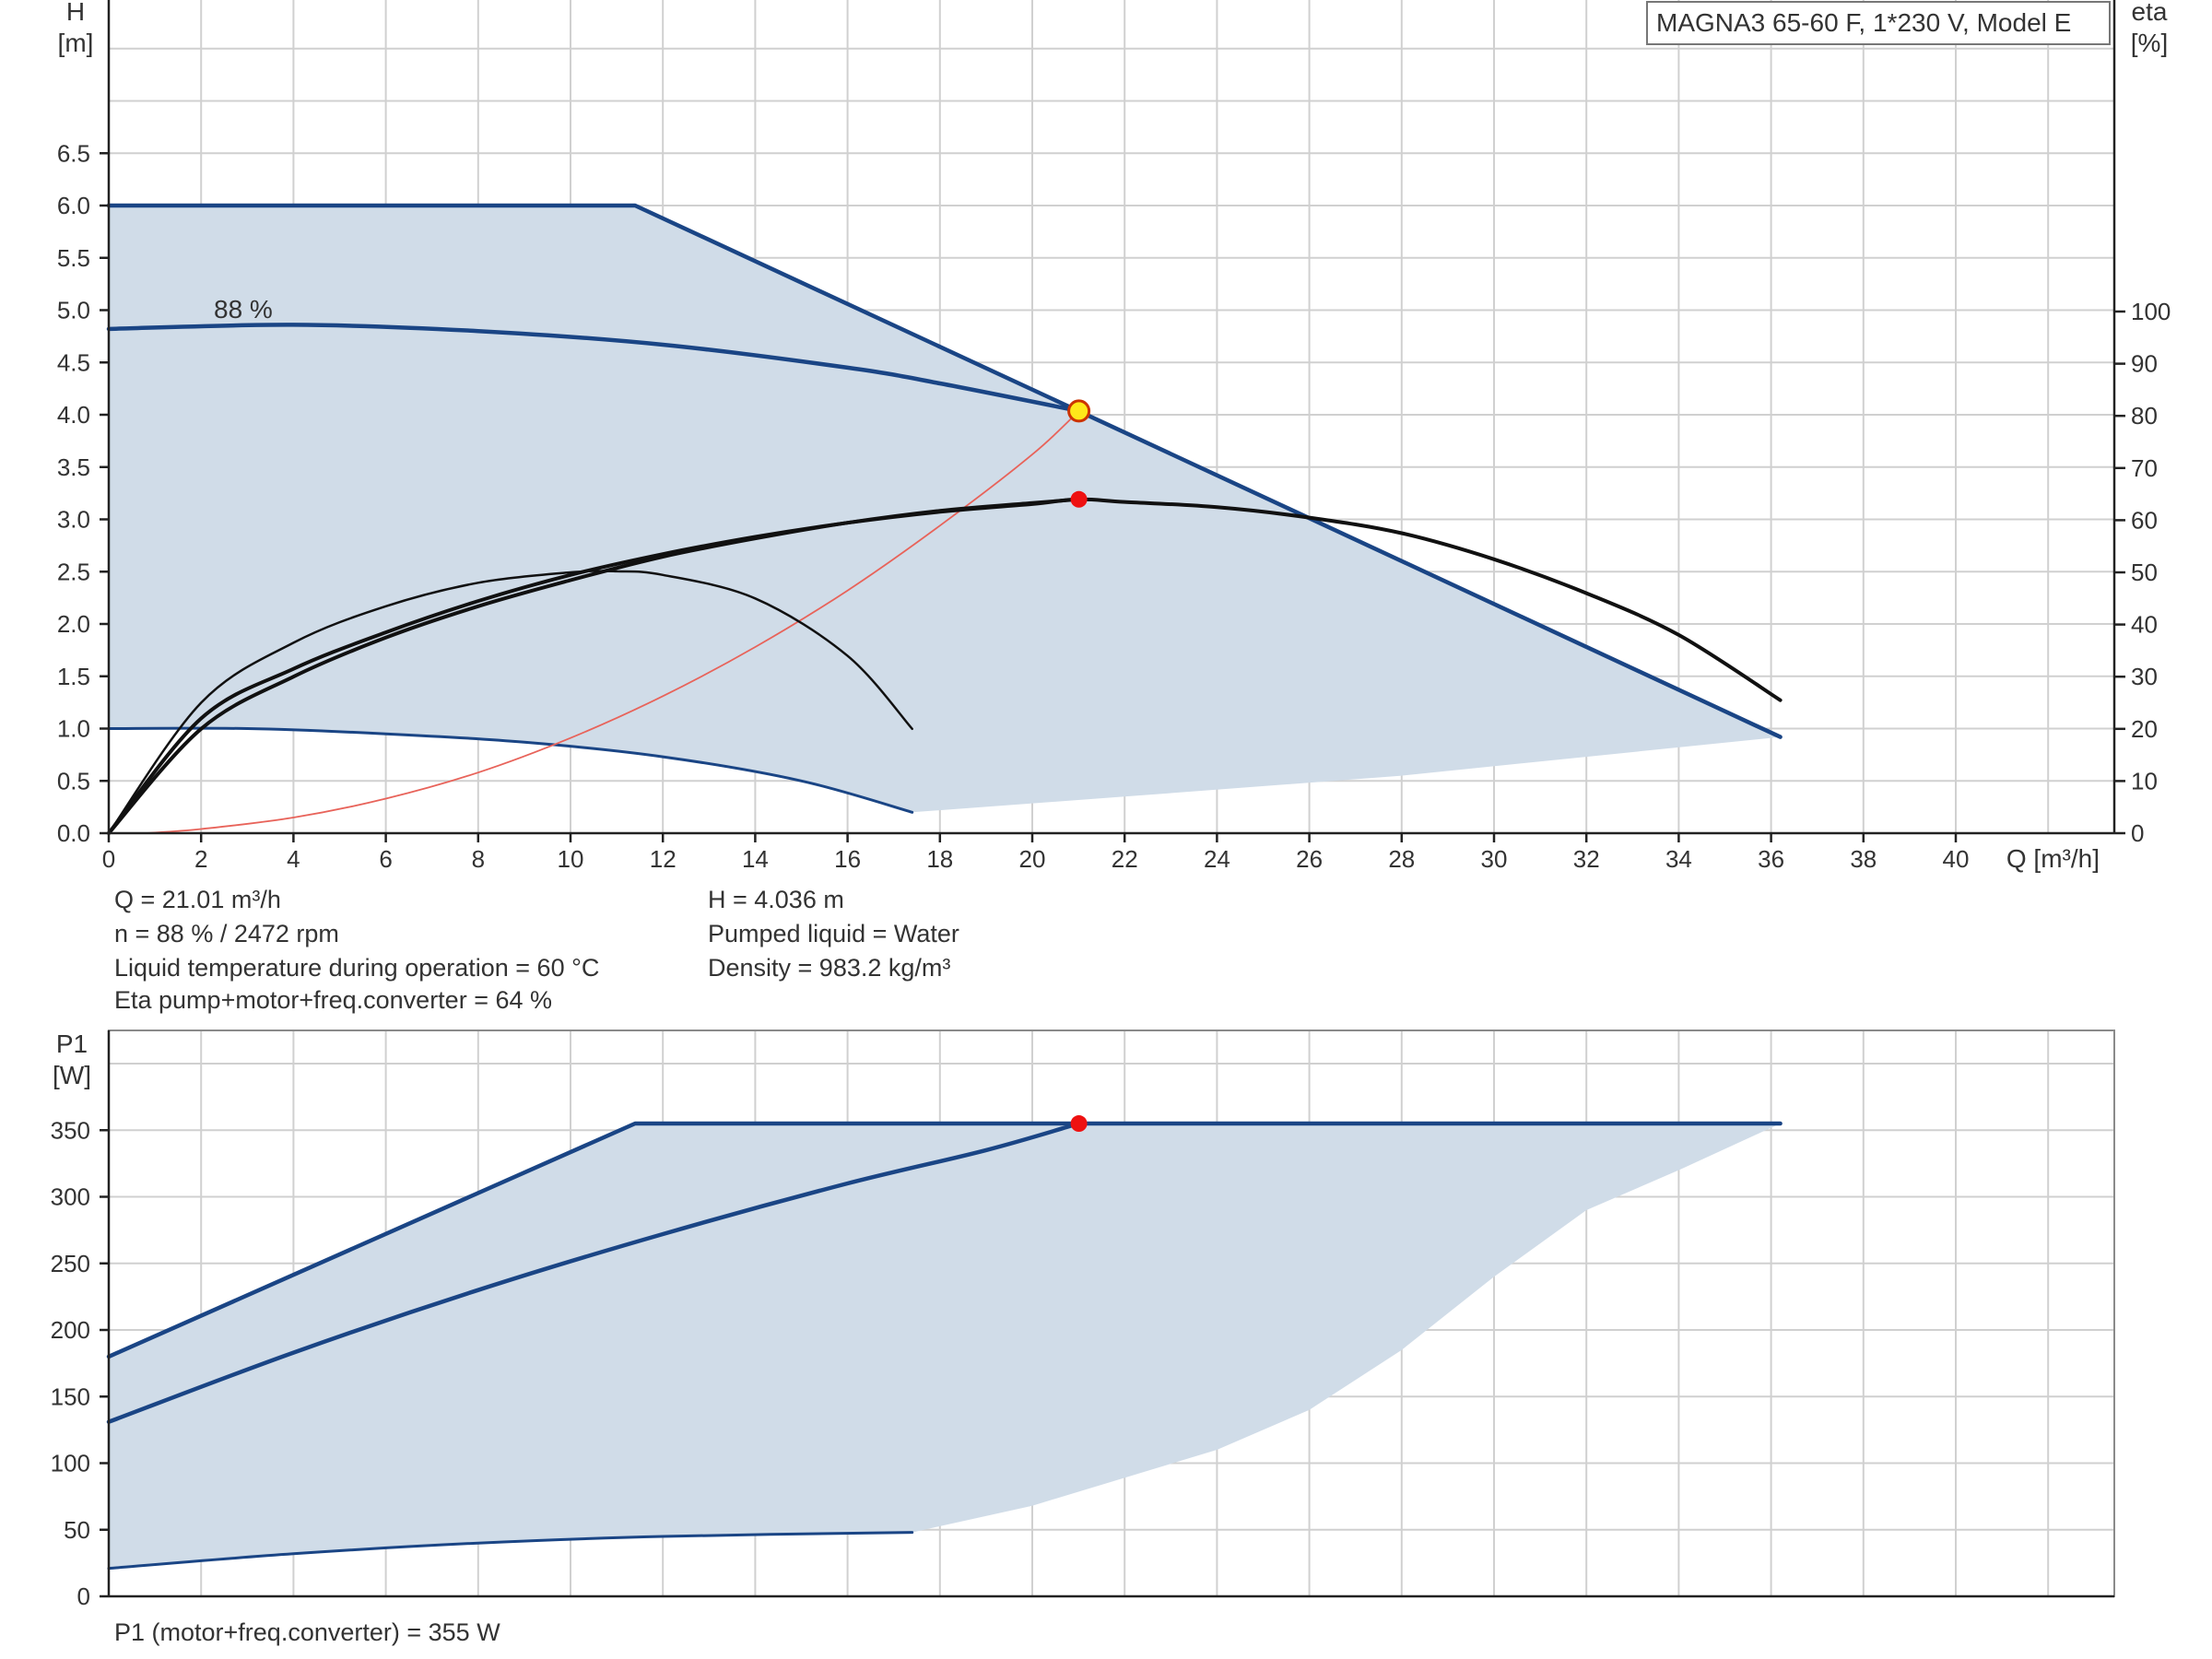  I want to click on model-legend-box, so click(1878, 23).